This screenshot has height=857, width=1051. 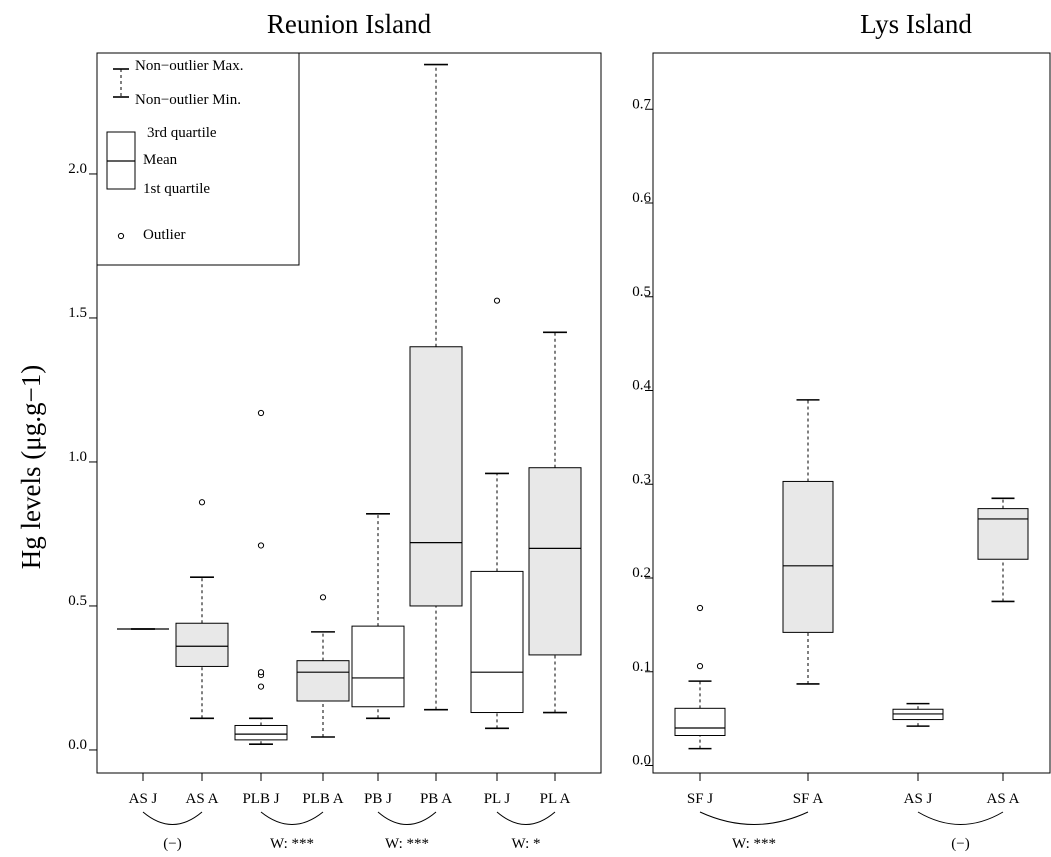 I want to click on box-pl-j, so click(x=497, y=513).